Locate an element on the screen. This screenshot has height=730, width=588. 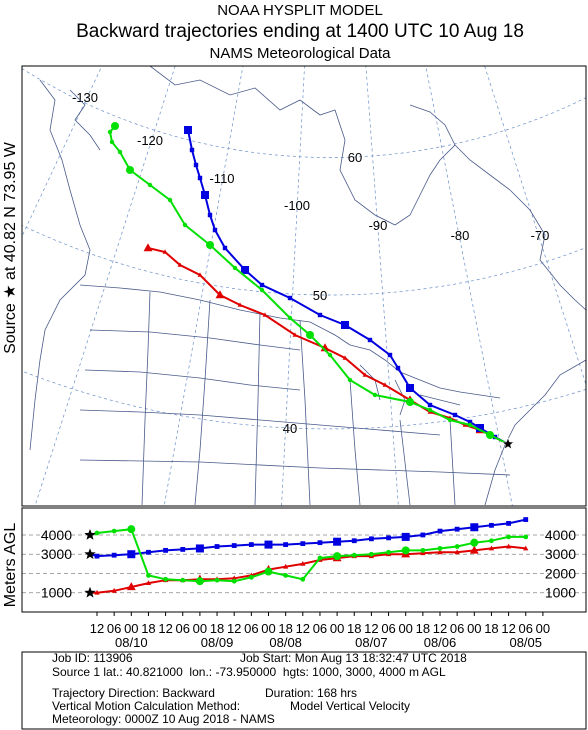
date-label: 08/08 is located at coordinates (285, 642).